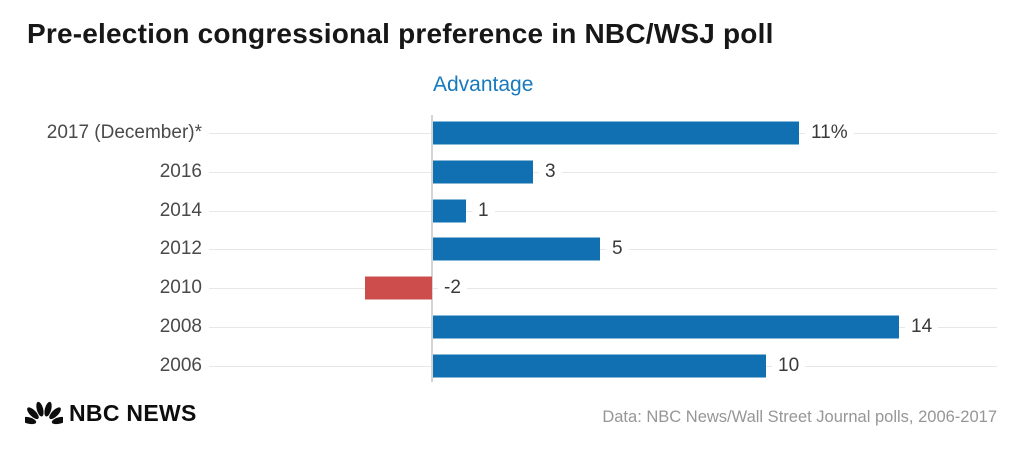 The image size is (1024, 457). What do you see at coordinates (483, 84) in the screenshot?
I see `axis-label-advantage: Advantage` at bounding box center [483, 84].